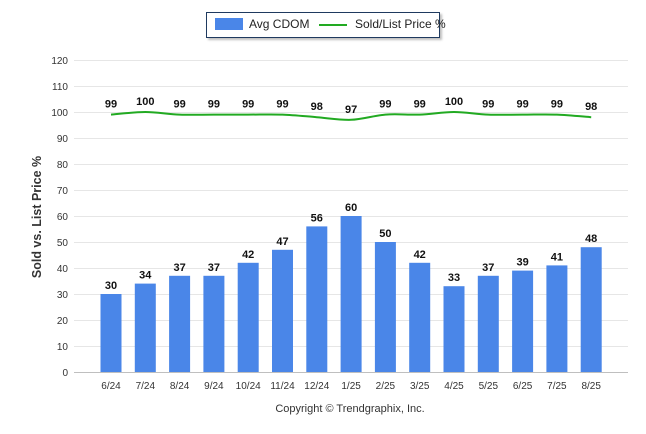 The width and height of the screenshot is (646, 434). Describe the element at coordinates (248, 386) in the screenshot. I see `x-tick-label: 10/24` at that location.